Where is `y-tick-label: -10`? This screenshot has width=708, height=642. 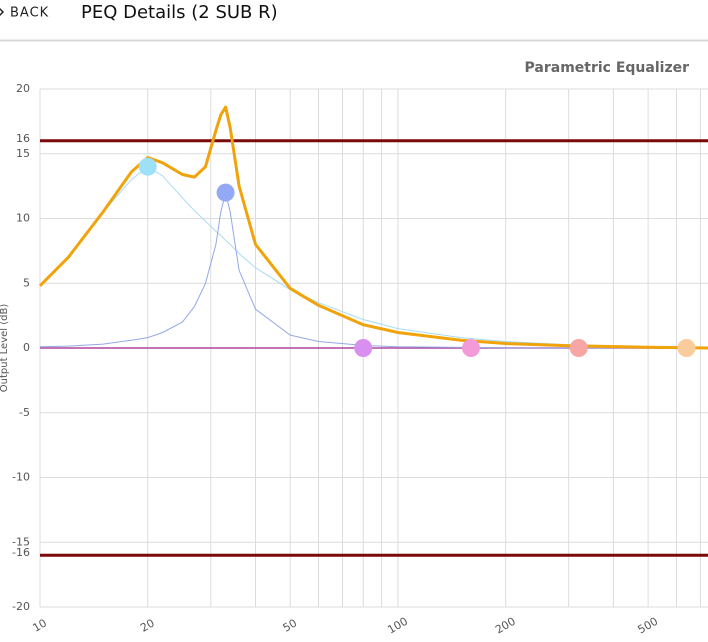 y-tick-label: -10 is located at coordinates (21, 477).